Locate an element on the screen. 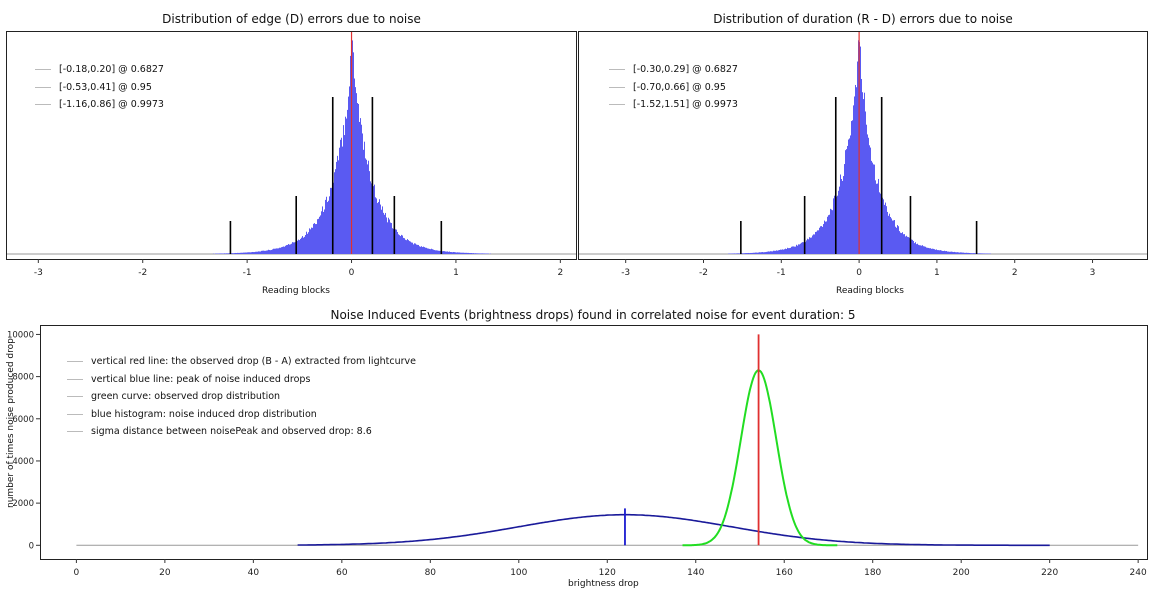 The height and width of the screenshot is (592, 1152). x-tick-label: 200 is located at coordinates (961, 573).